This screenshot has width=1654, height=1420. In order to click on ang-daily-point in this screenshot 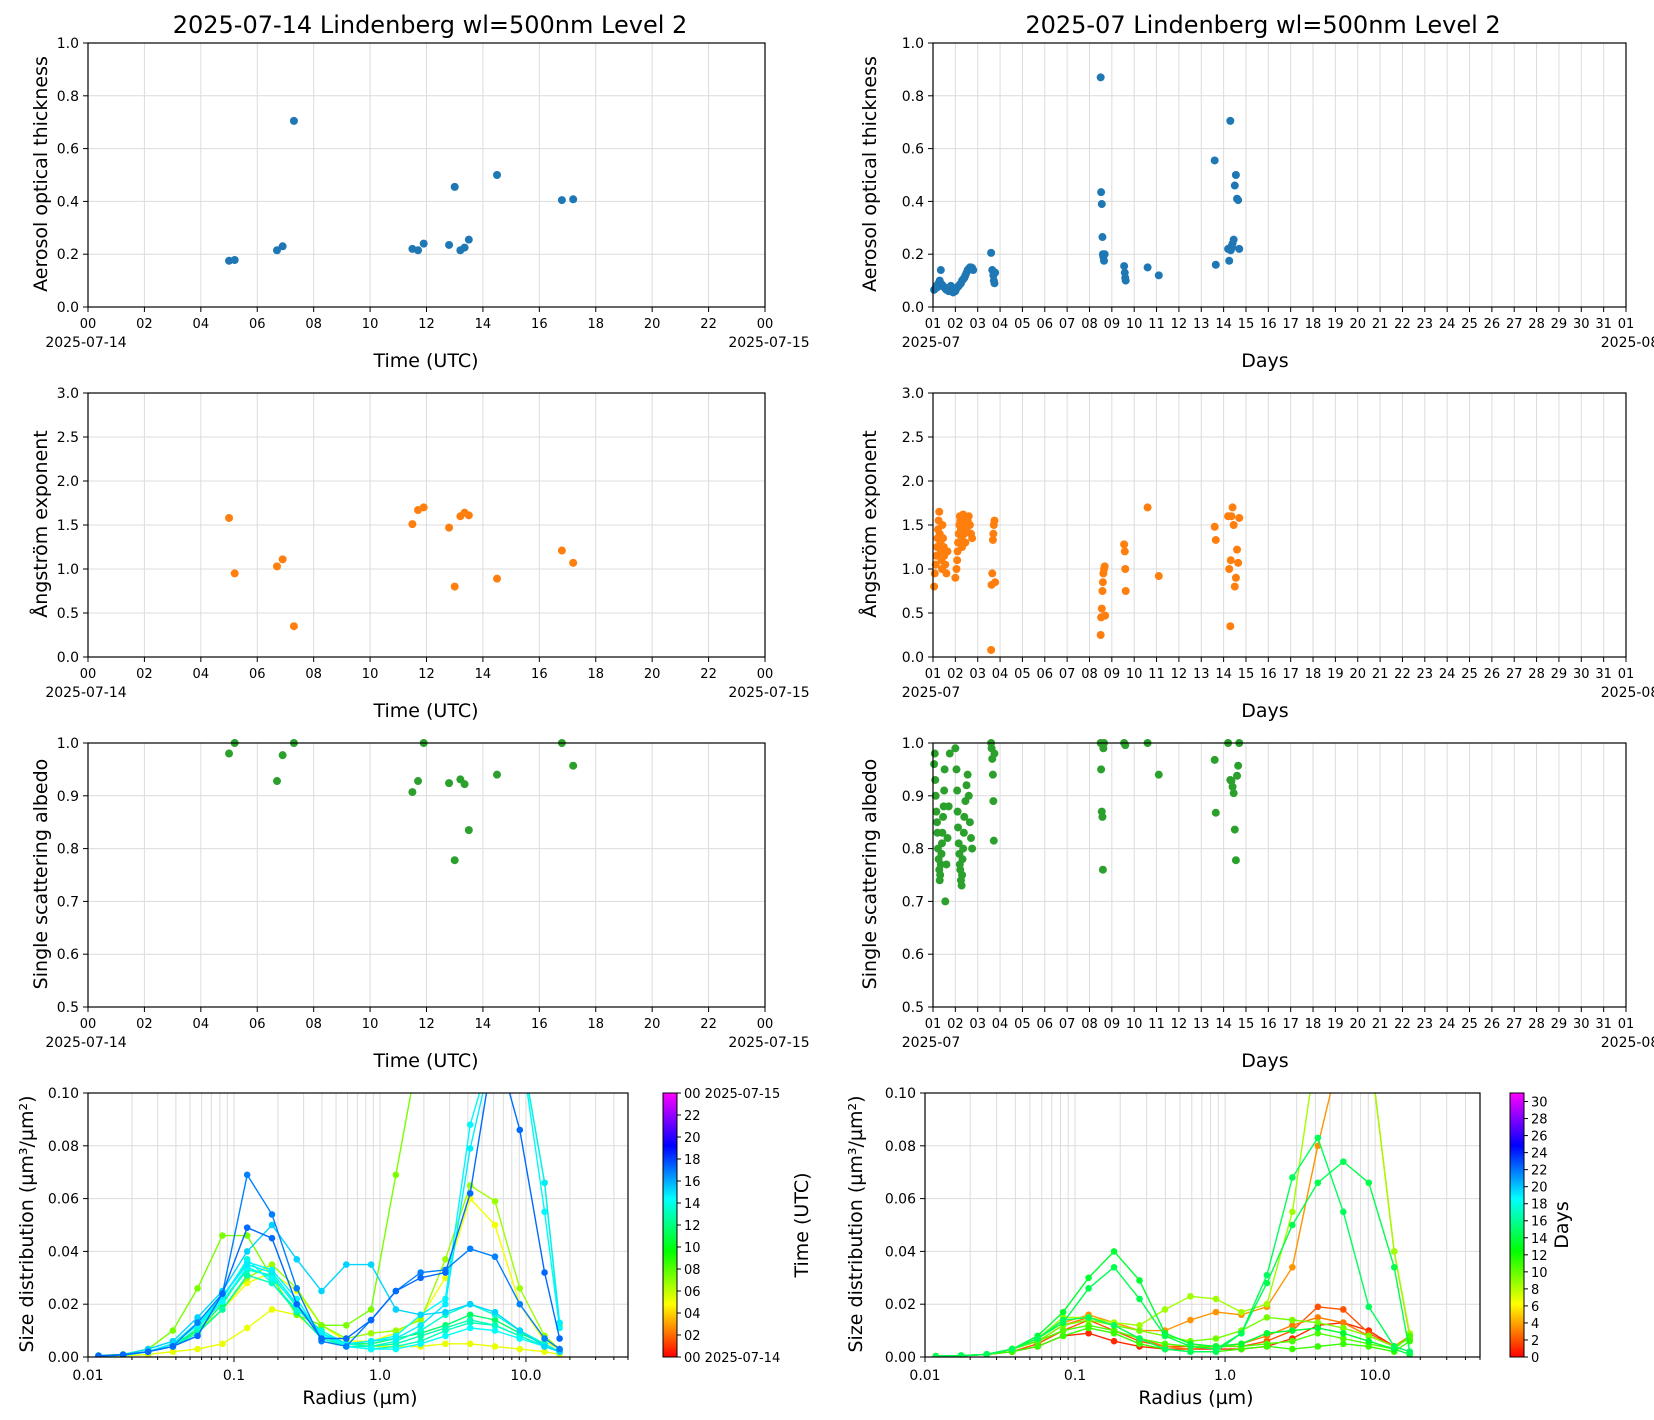, I will do `click(412, 524)`.